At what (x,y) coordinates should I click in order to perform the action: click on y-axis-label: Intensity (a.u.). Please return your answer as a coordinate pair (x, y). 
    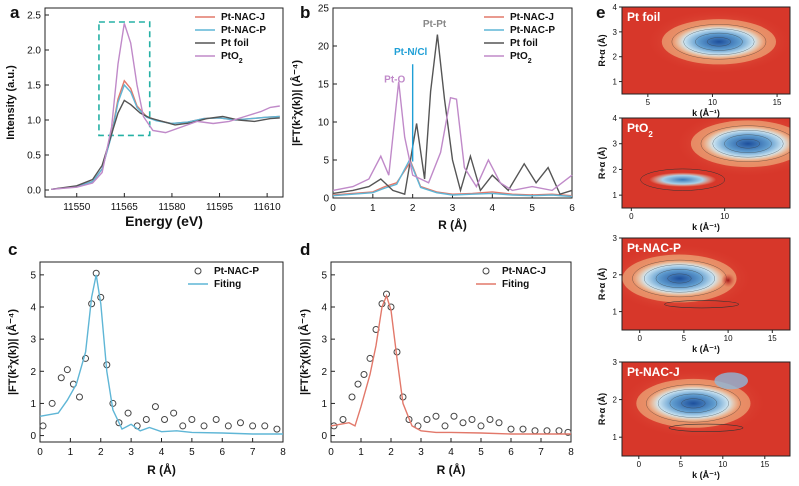
    Looking at the image, I should click on (11, 102).